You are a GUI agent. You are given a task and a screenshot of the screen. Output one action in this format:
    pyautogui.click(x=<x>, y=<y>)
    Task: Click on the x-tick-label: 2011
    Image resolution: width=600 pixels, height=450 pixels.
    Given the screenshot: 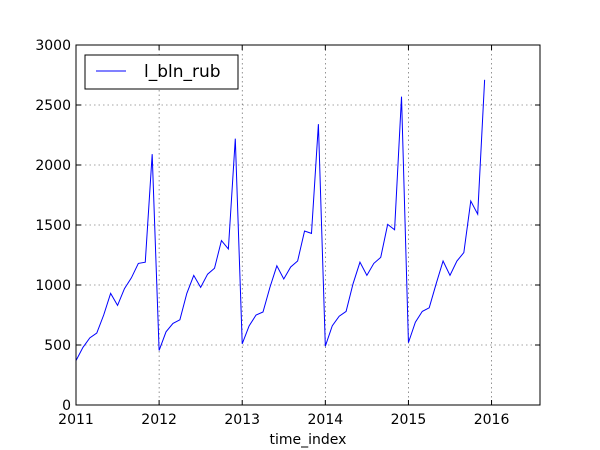 What is the action you would take?
    pyautogui.click(x=76, y=420)
    